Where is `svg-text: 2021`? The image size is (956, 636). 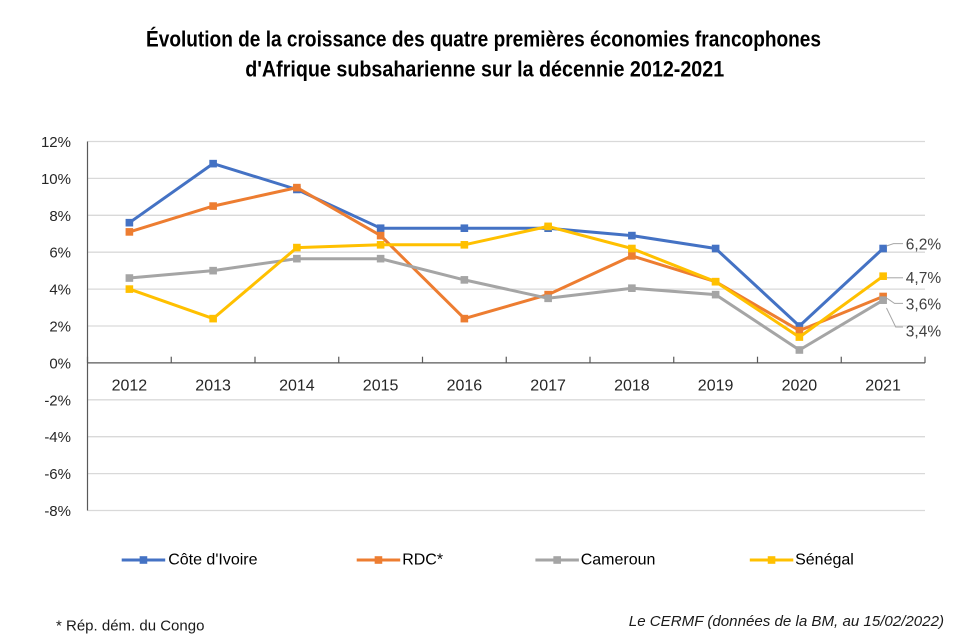
svg-text: 2021 is located at coordinates (883, 386).